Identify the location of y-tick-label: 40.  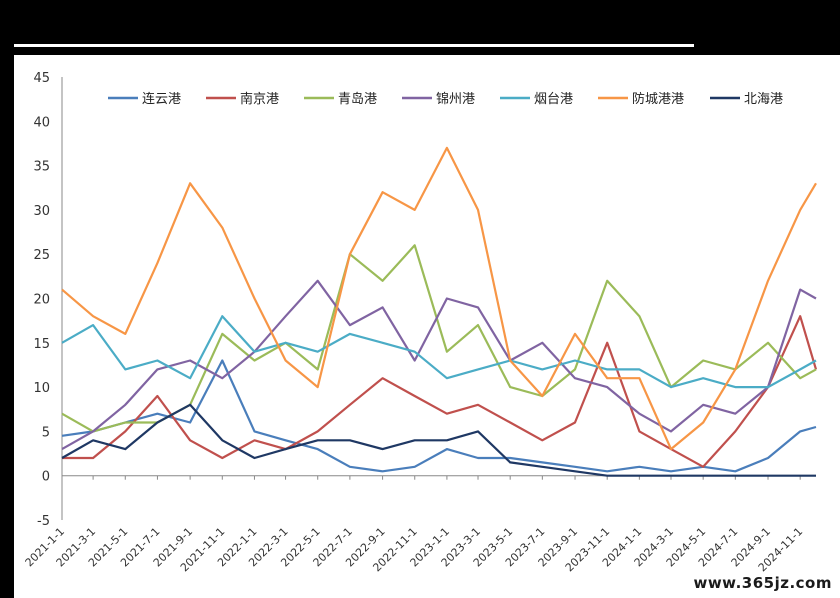
(41, 122).